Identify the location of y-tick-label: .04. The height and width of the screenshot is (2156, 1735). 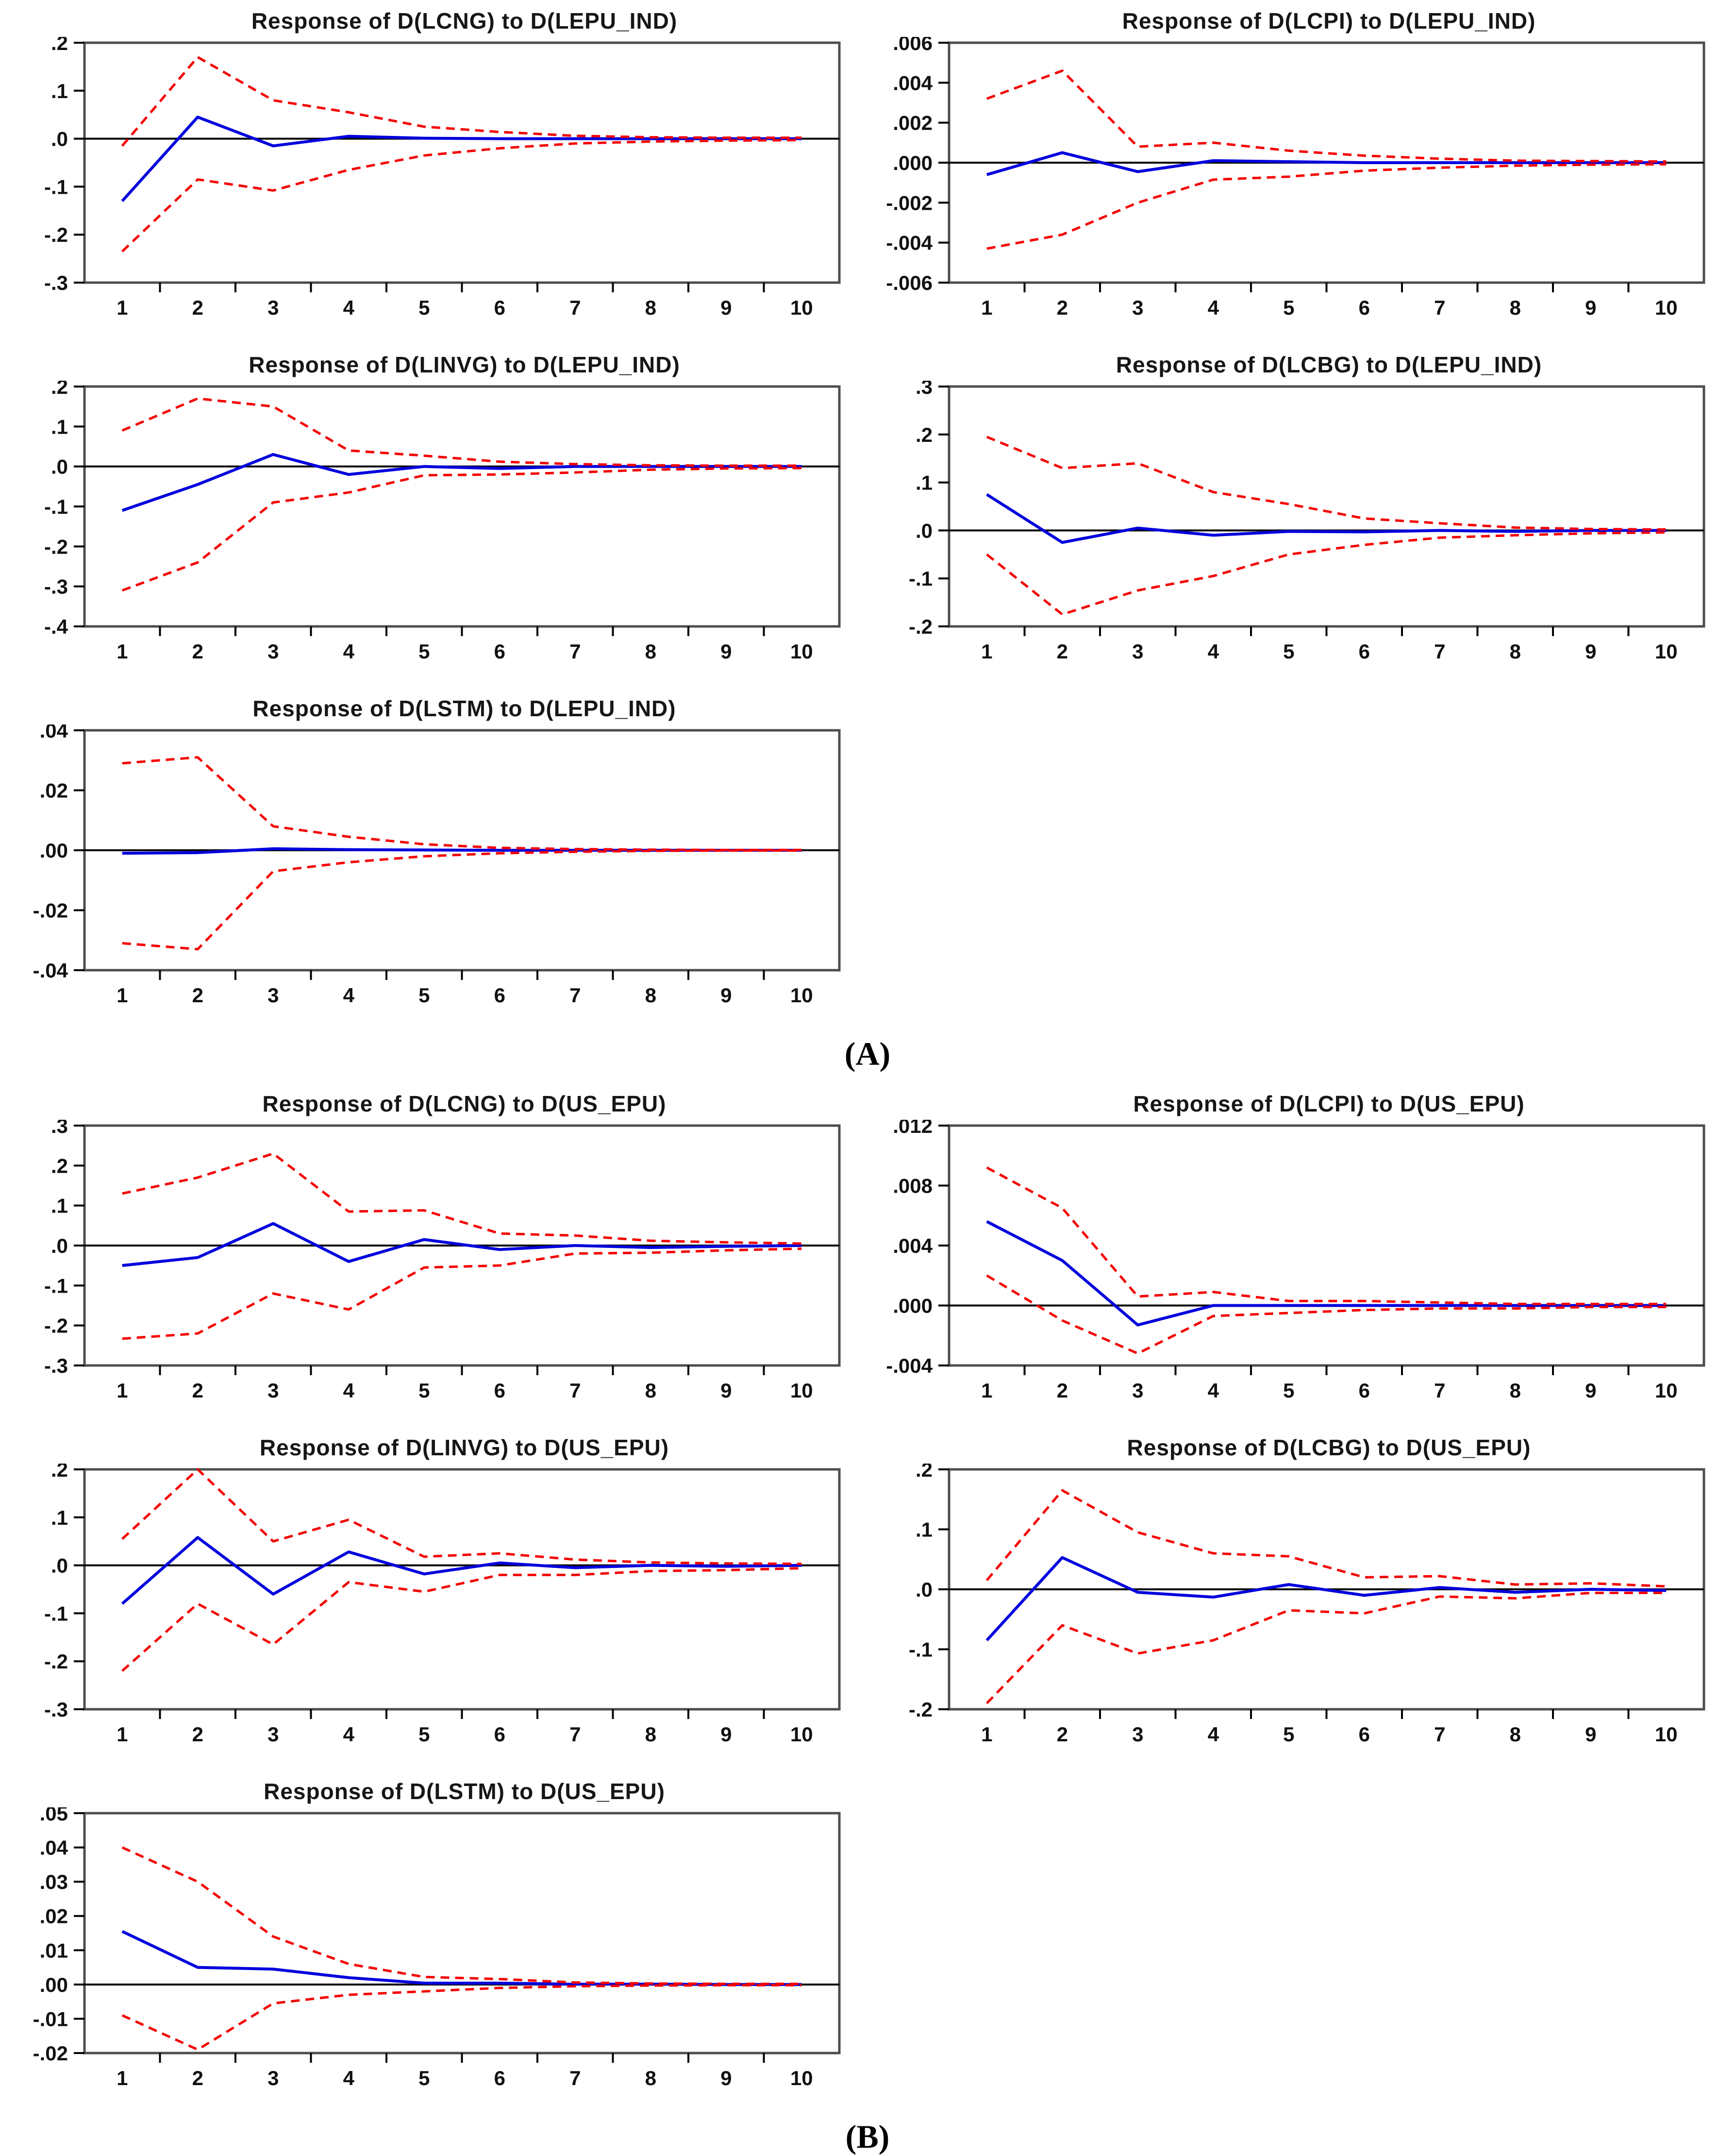
(54, 1847).